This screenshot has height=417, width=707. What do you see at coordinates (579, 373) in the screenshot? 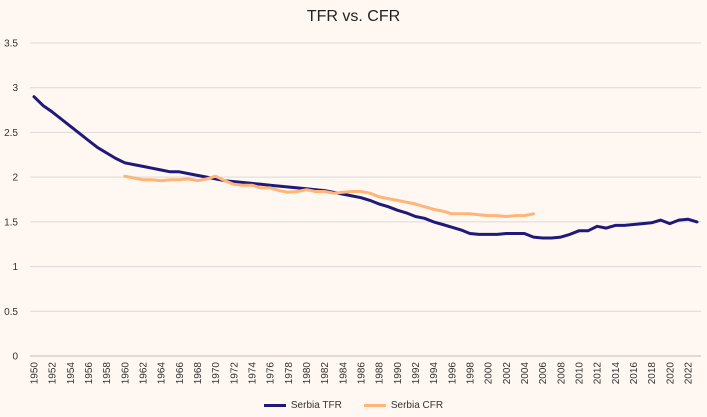
I see `x-tick-label: 2010` at bounding box center [579, 373].